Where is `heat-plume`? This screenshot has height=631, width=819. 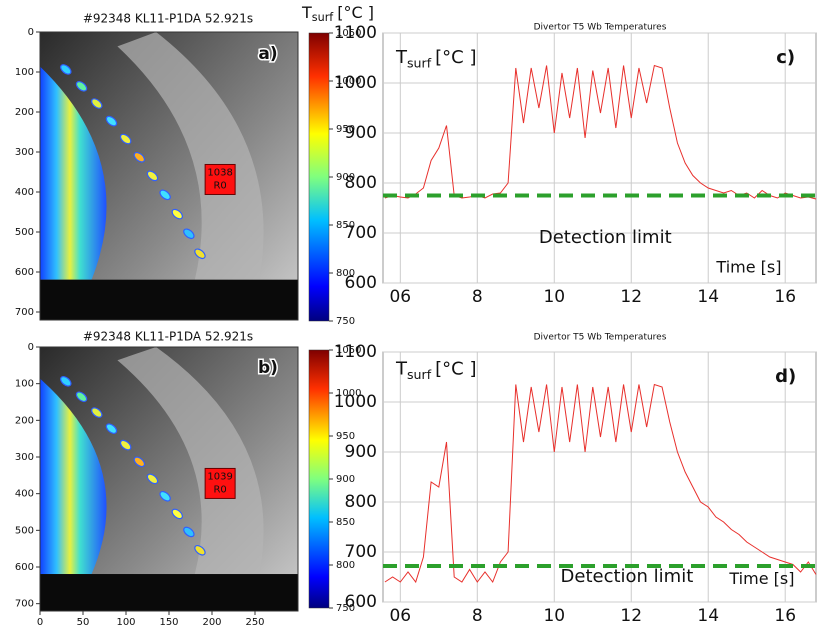
heat-plume is located at coordinates (73, 173).